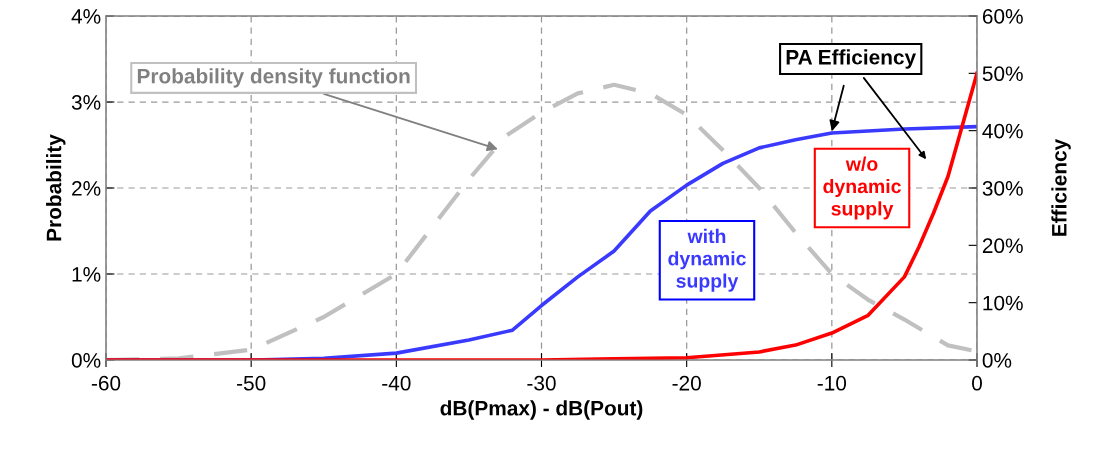 This screenshot has height=449, width=1110. I want to click on annotation: with dynamic supply, so click(707, 260).